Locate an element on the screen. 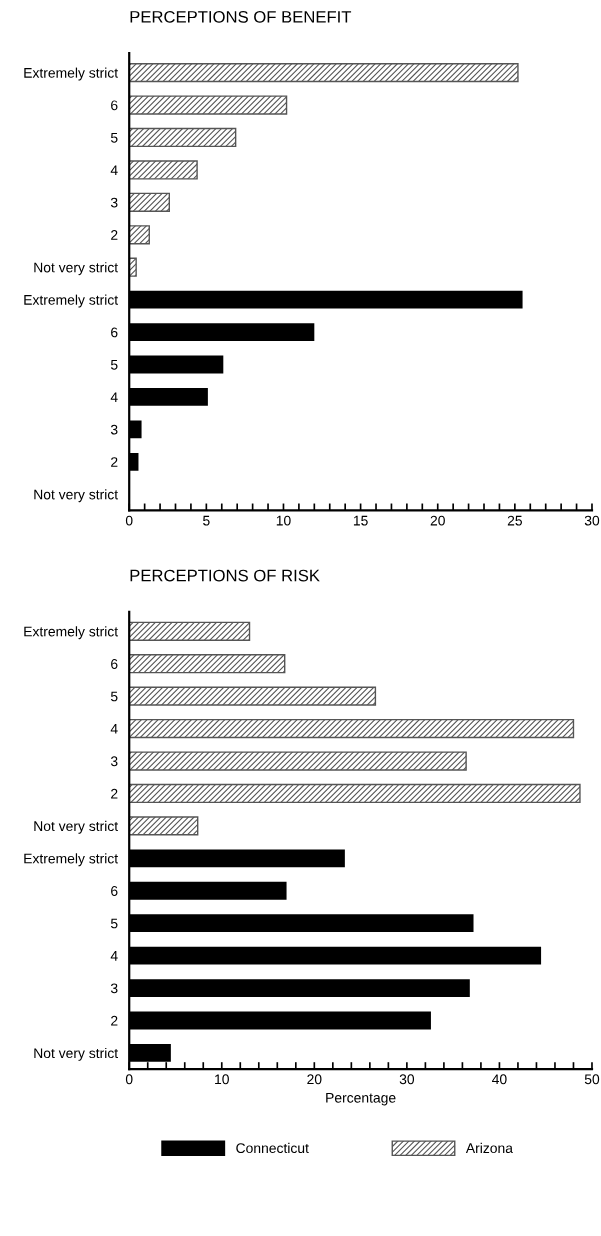 This screenshot has width=601, height=1236. x-tick-label: 15 is located at coordinates (360, 520).